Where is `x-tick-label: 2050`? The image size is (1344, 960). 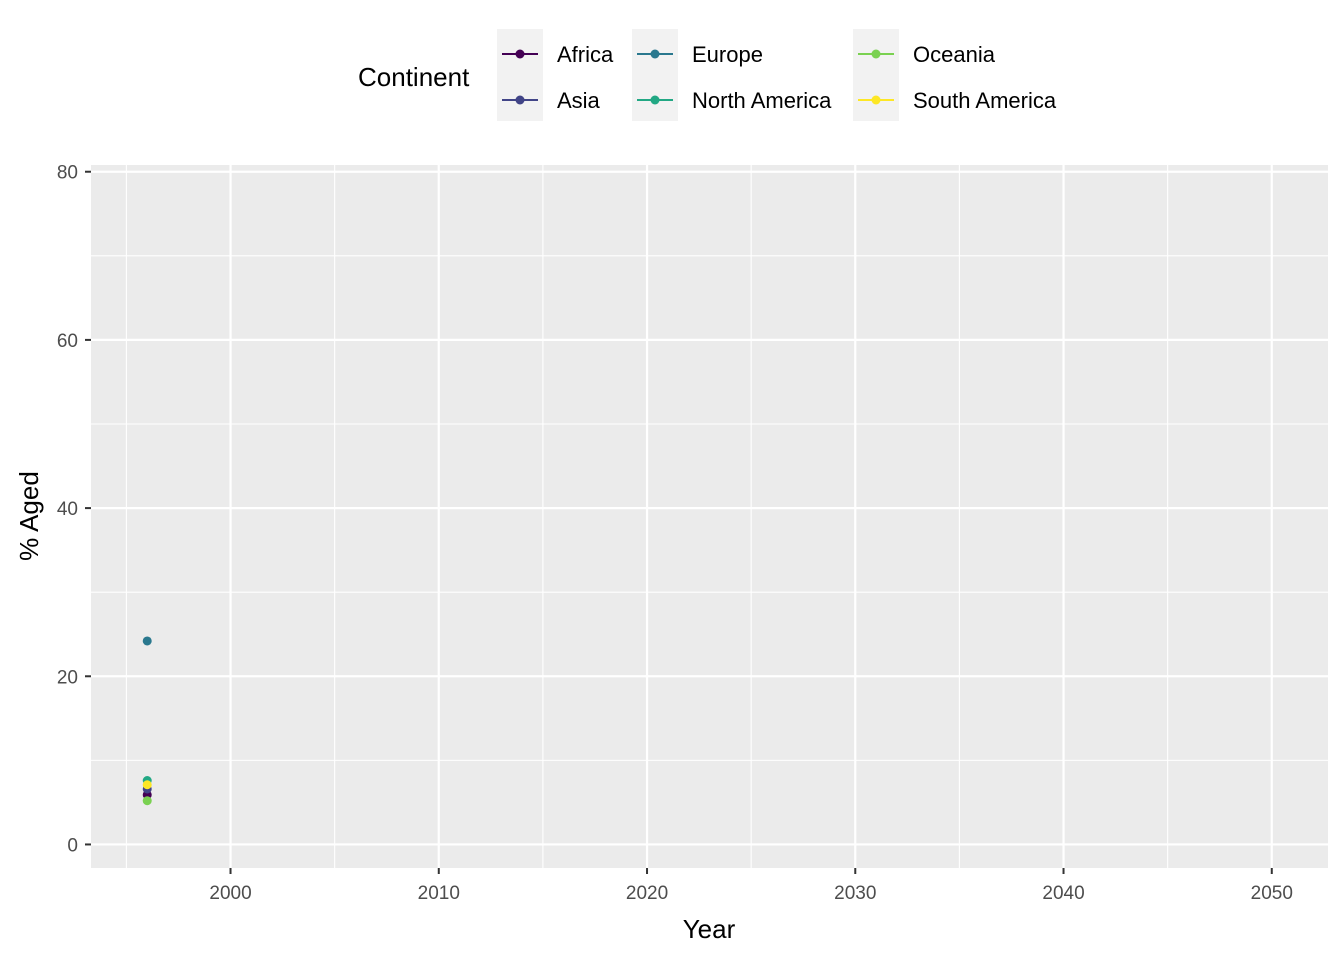 x-tick-label: 2050 is located at coordinates (1272, 893).